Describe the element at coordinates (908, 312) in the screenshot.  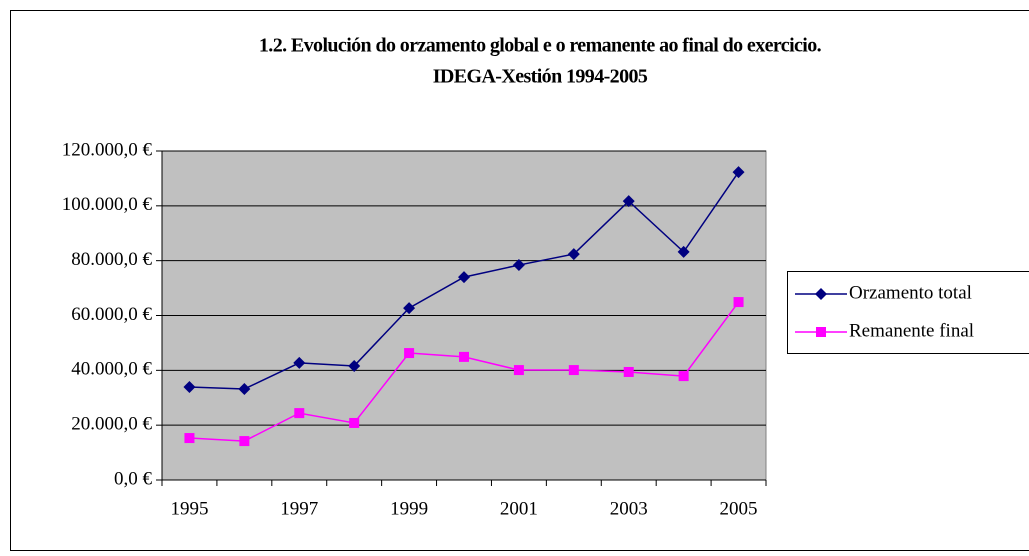
I see `legend-box` at that location.